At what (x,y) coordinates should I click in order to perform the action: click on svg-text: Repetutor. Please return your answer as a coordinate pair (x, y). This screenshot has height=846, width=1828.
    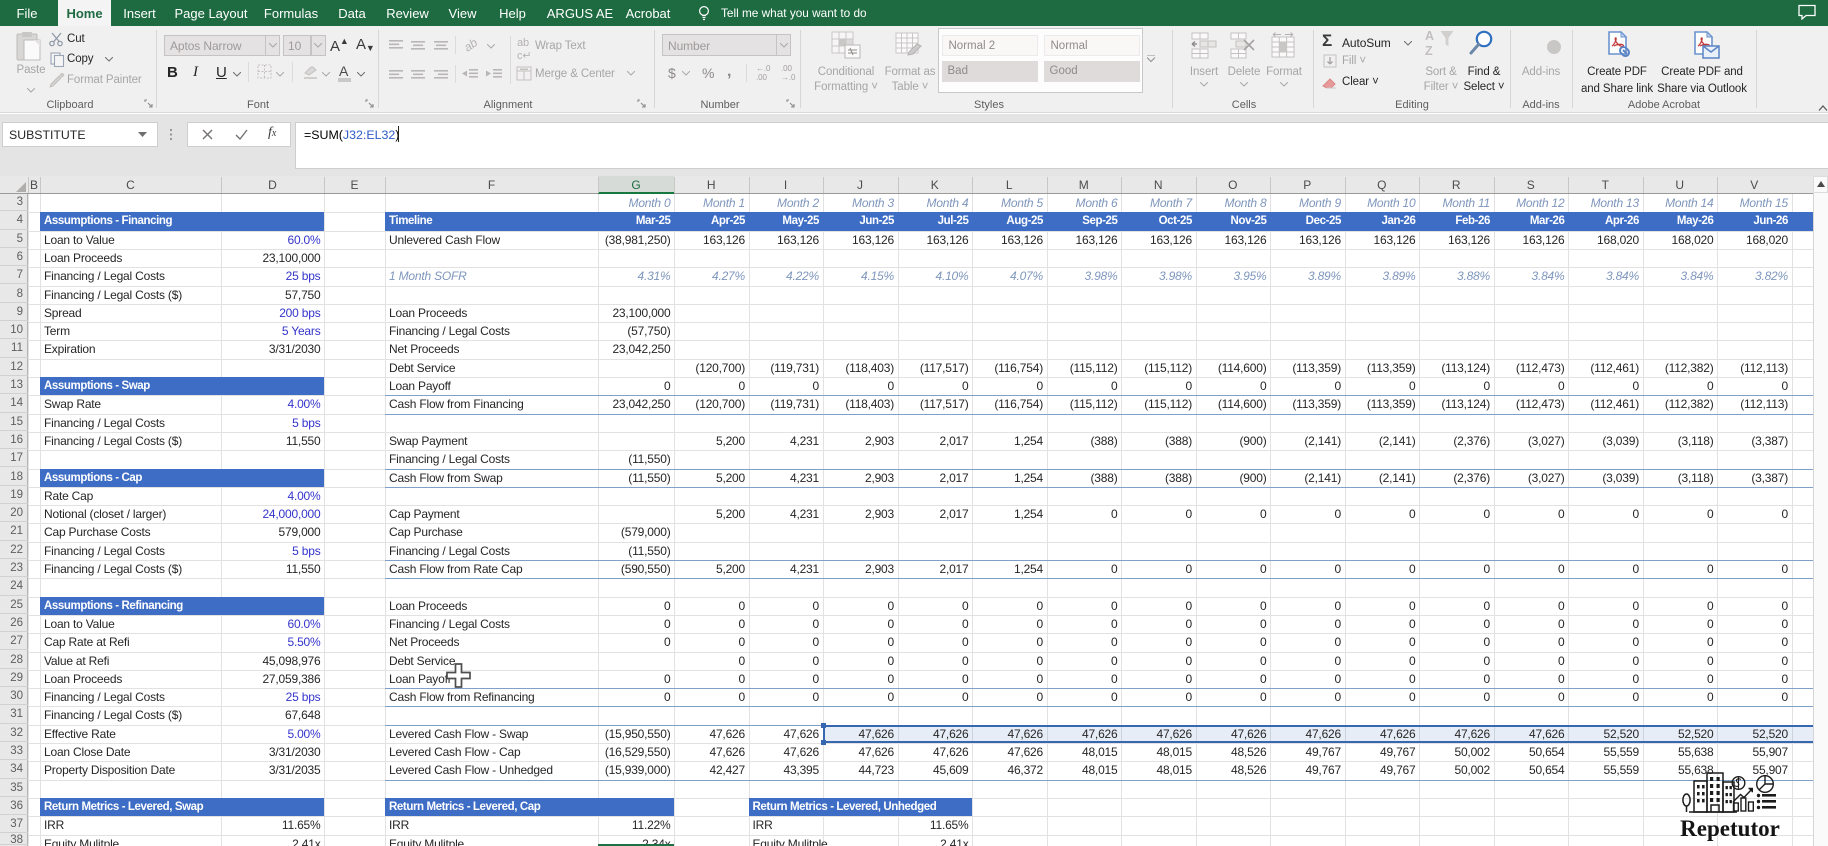
    Looking at the image, I should click on (1730, 828).